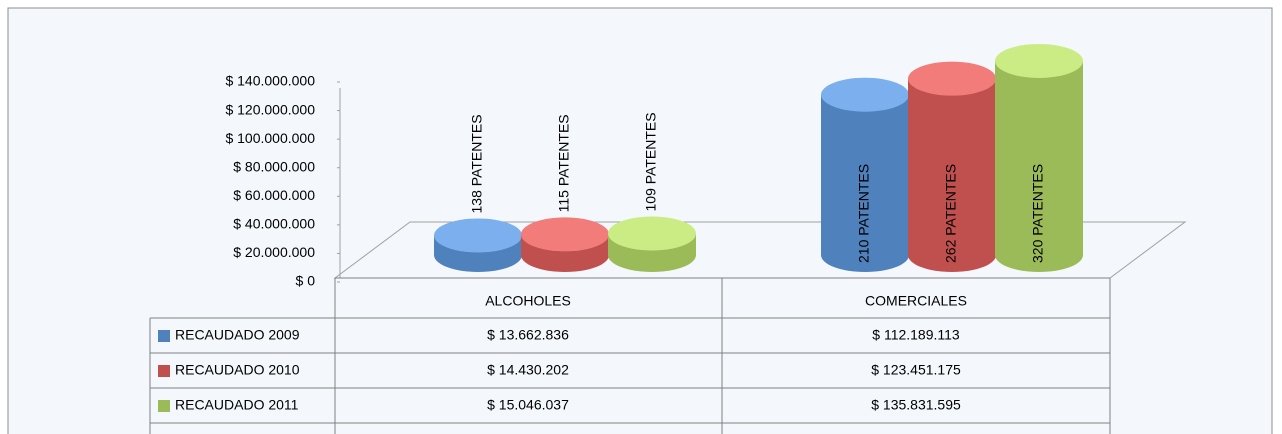 The width and height of the screenshot is (1282, 434). What do you see at coordinates (270, 81) in the screenshot?
I see `y-tick-label: $ 140.000.000` at bounding box center [270, 81].